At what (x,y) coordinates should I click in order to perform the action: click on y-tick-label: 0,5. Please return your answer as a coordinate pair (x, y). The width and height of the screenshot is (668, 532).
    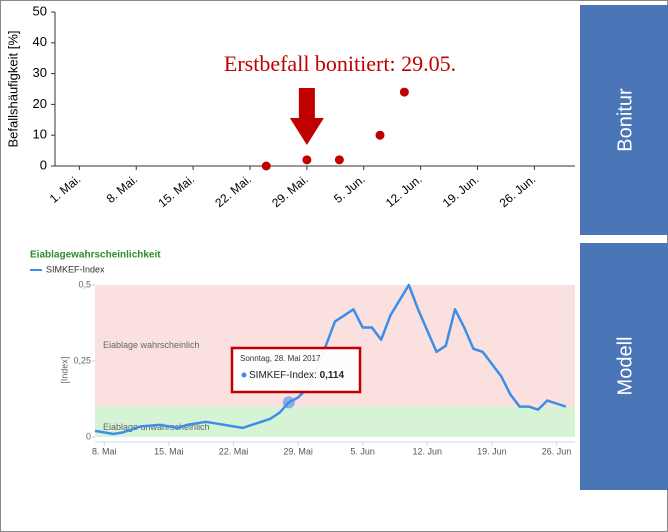
    Looking at the image, I should click on (84, 284).